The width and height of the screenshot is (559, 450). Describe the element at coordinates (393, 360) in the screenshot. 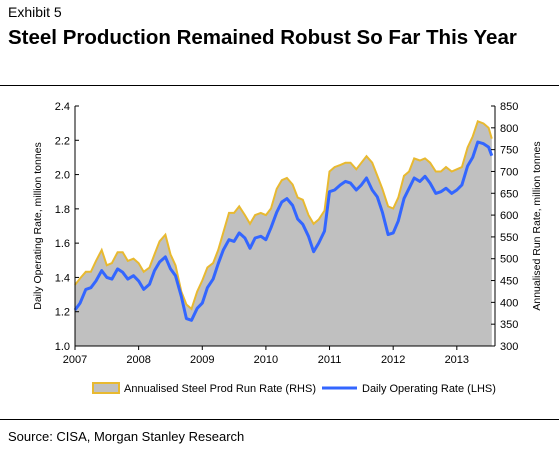

I see `x-tick-label: 2012` at that location.